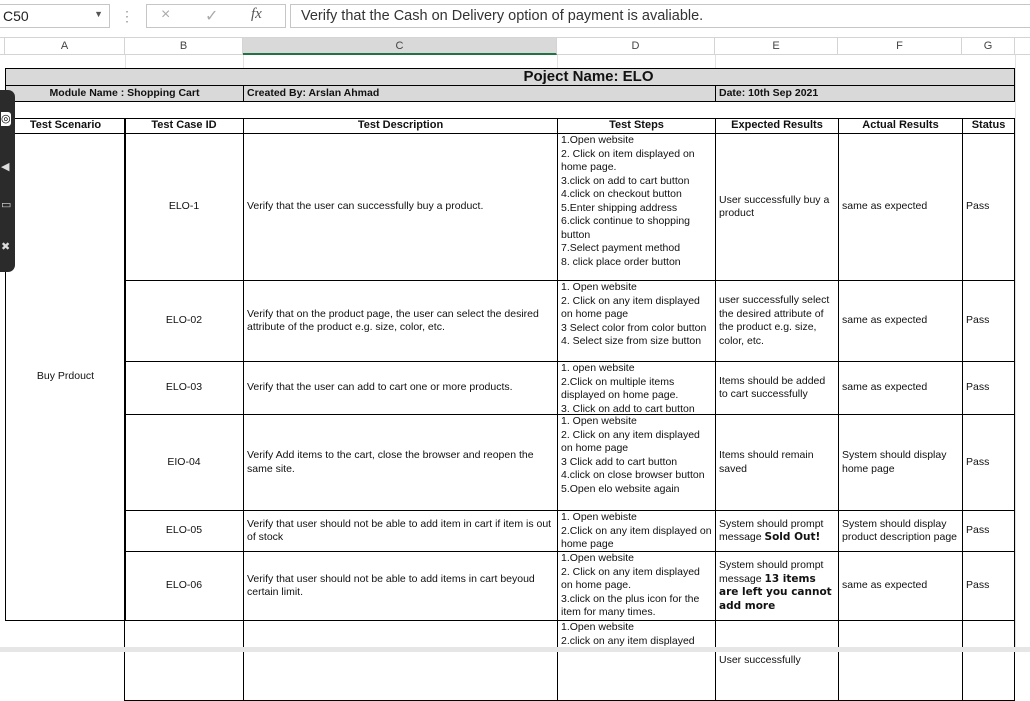 This screenshot has width=1030, height=701. I want to click on expected-results-cell: Items should remain saved, so click(777, 462).